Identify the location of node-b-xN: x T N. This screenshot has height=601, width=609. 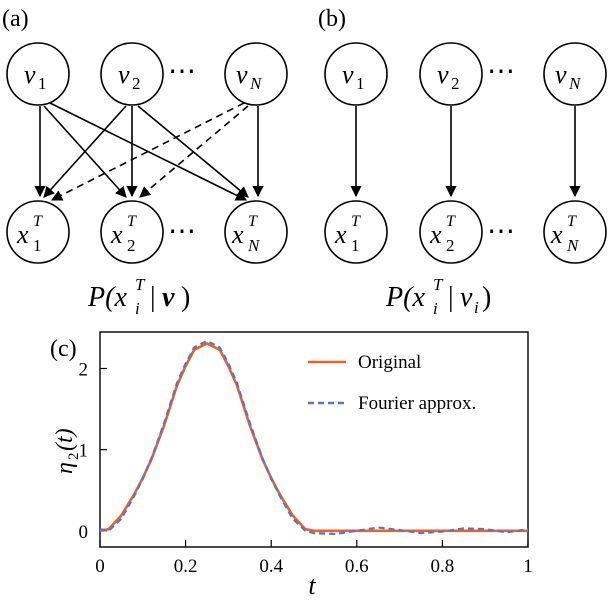
(575, 232).